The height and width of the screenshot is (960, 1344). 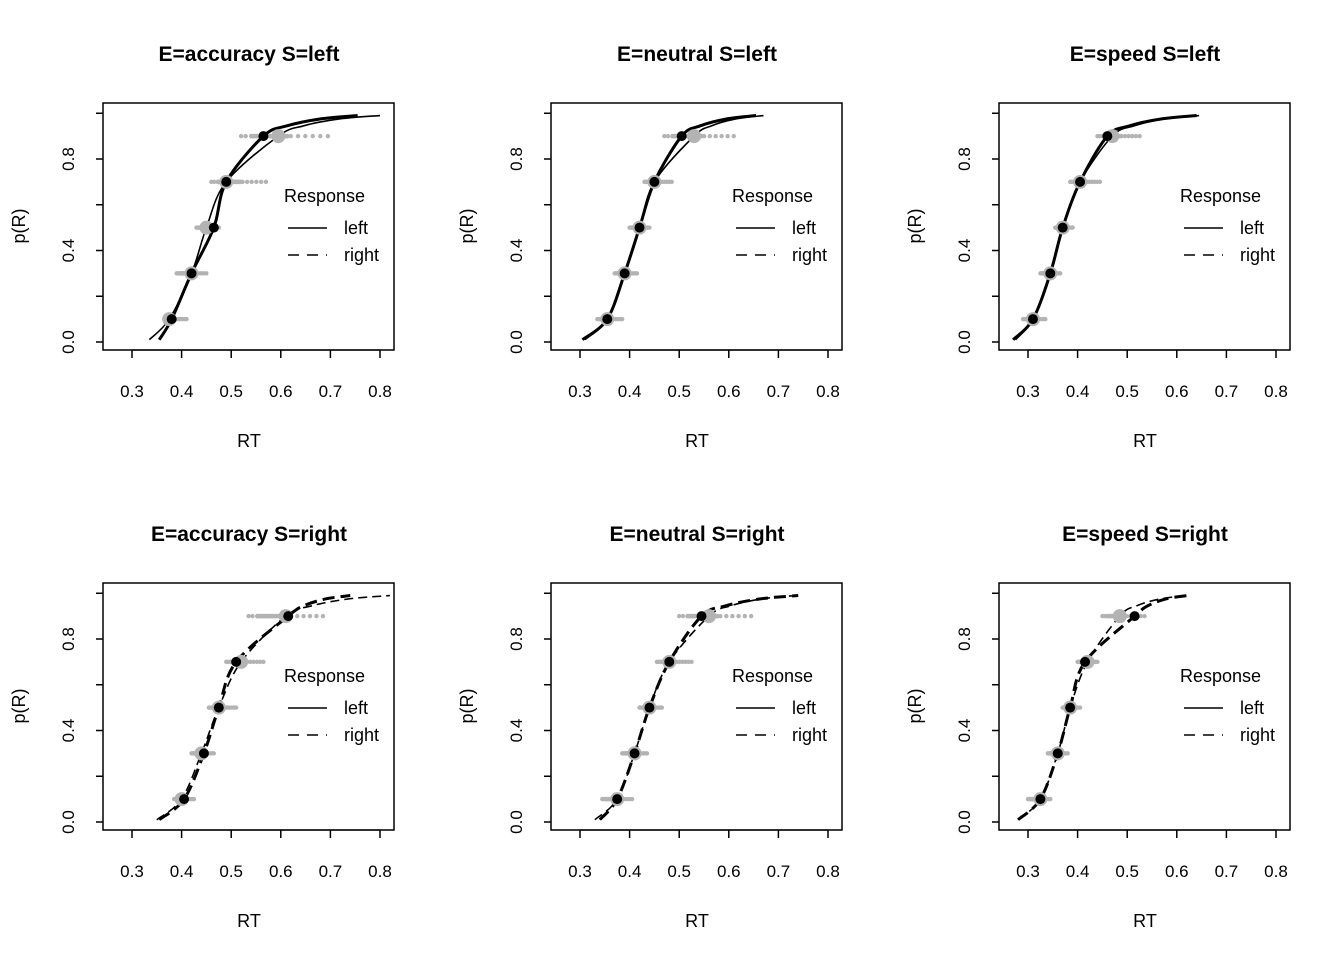 I want to click on y-tick-label: 0.0, so click(x=68, y=822).